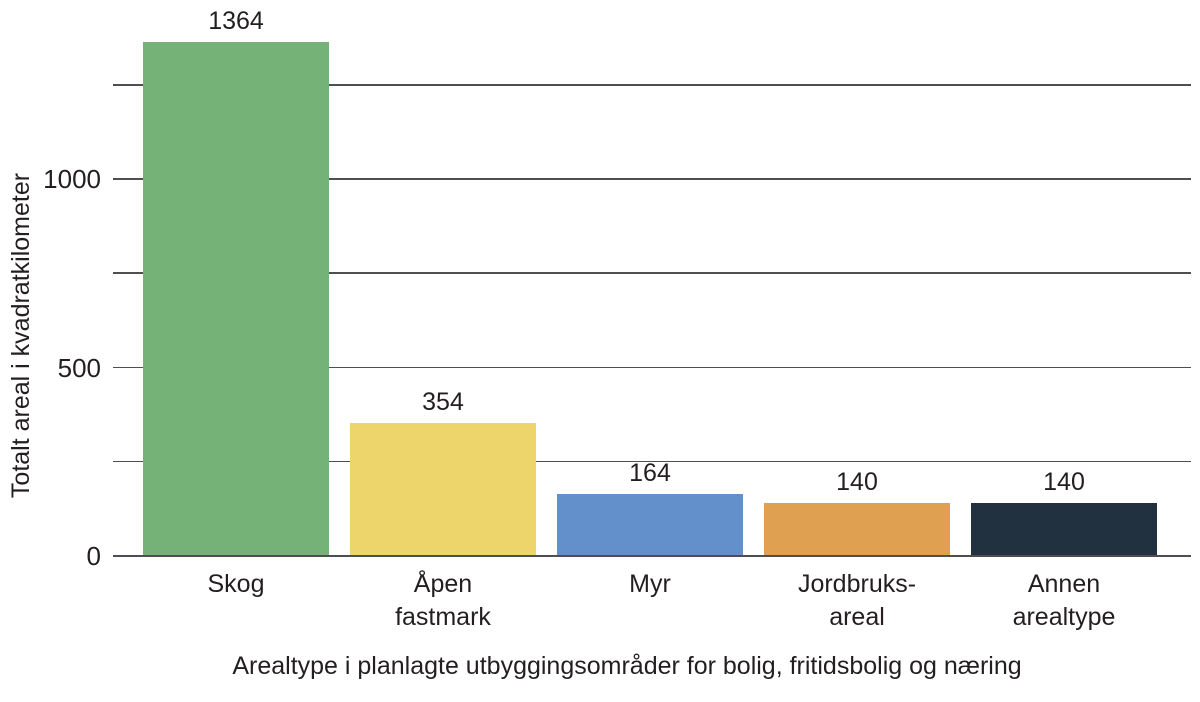 Image resolution: width=1200 pixels, height=702 pixels. What do you see at coordinates (443, 402) in the screenshot?
I see `bar-value-label: 354` at bounding box center [443, 402].